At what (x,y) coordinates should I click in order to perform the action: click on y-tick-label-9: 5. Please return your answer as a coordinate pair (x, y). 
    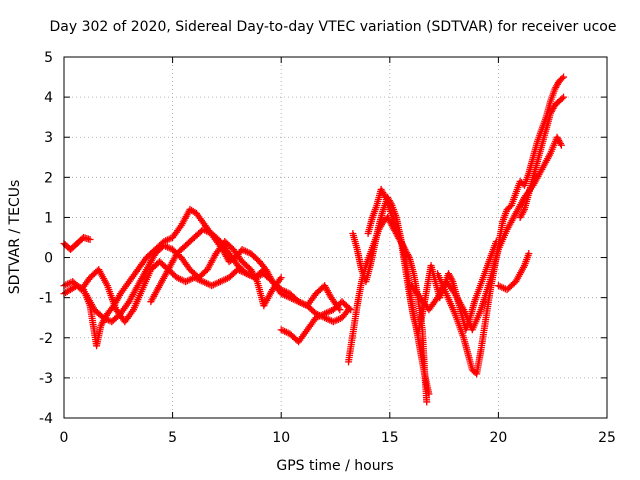
    Looking at the image, I should click on (48, 58).